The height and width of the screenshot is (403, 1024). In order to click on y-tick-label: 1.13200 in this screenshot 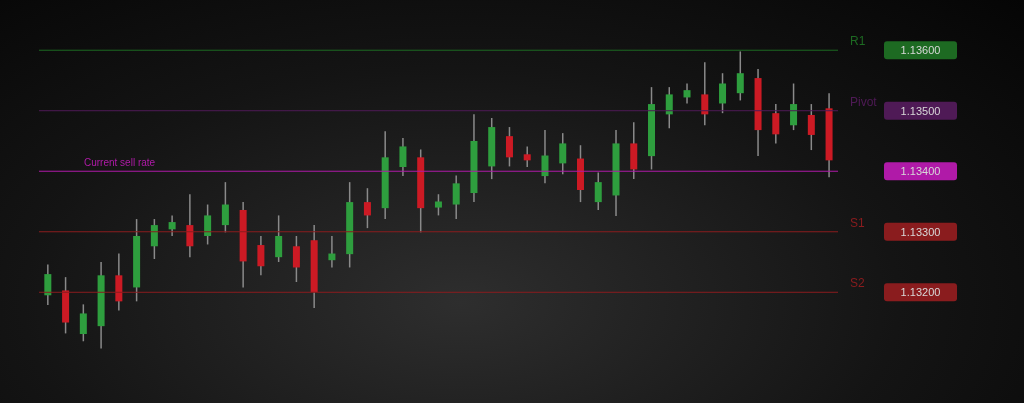, I will do `click(920, 292)`.